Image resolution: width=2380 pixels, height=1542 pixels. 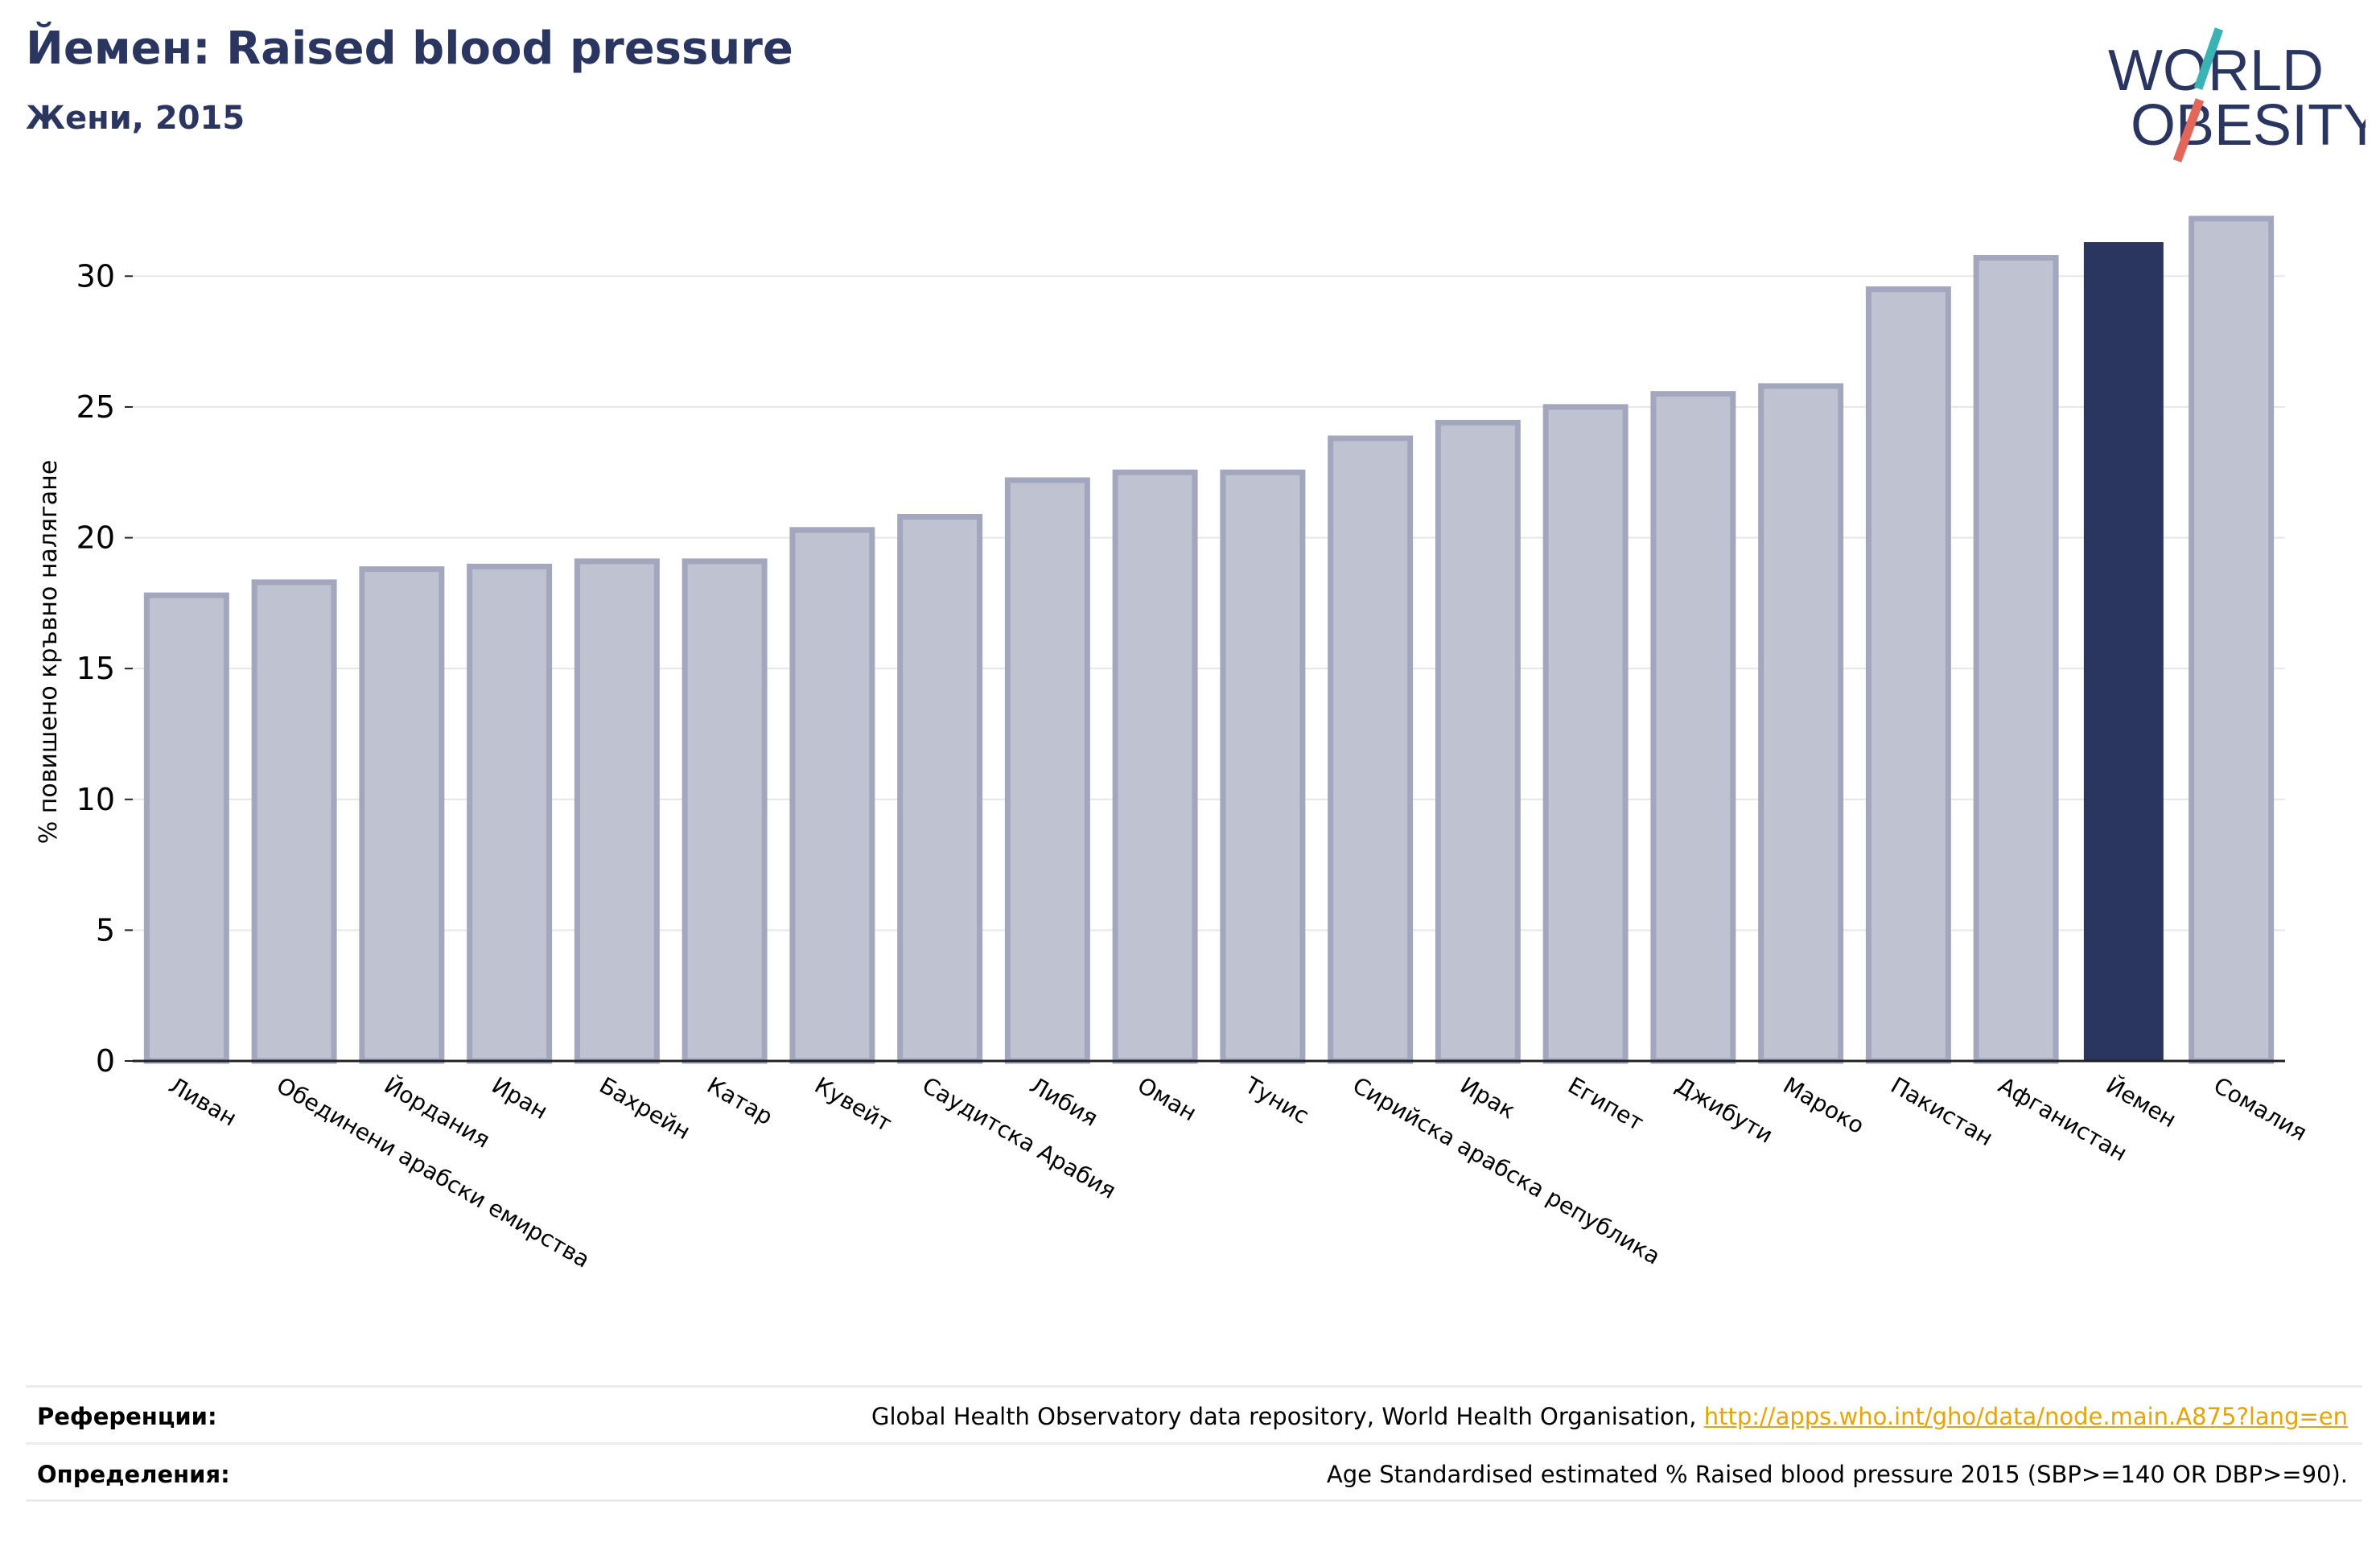 What do you see at coordinates (1277, 1100) in the screenshot?
I see `x-tick-label-10: Тунис` at bounding box center [1277, 1100].